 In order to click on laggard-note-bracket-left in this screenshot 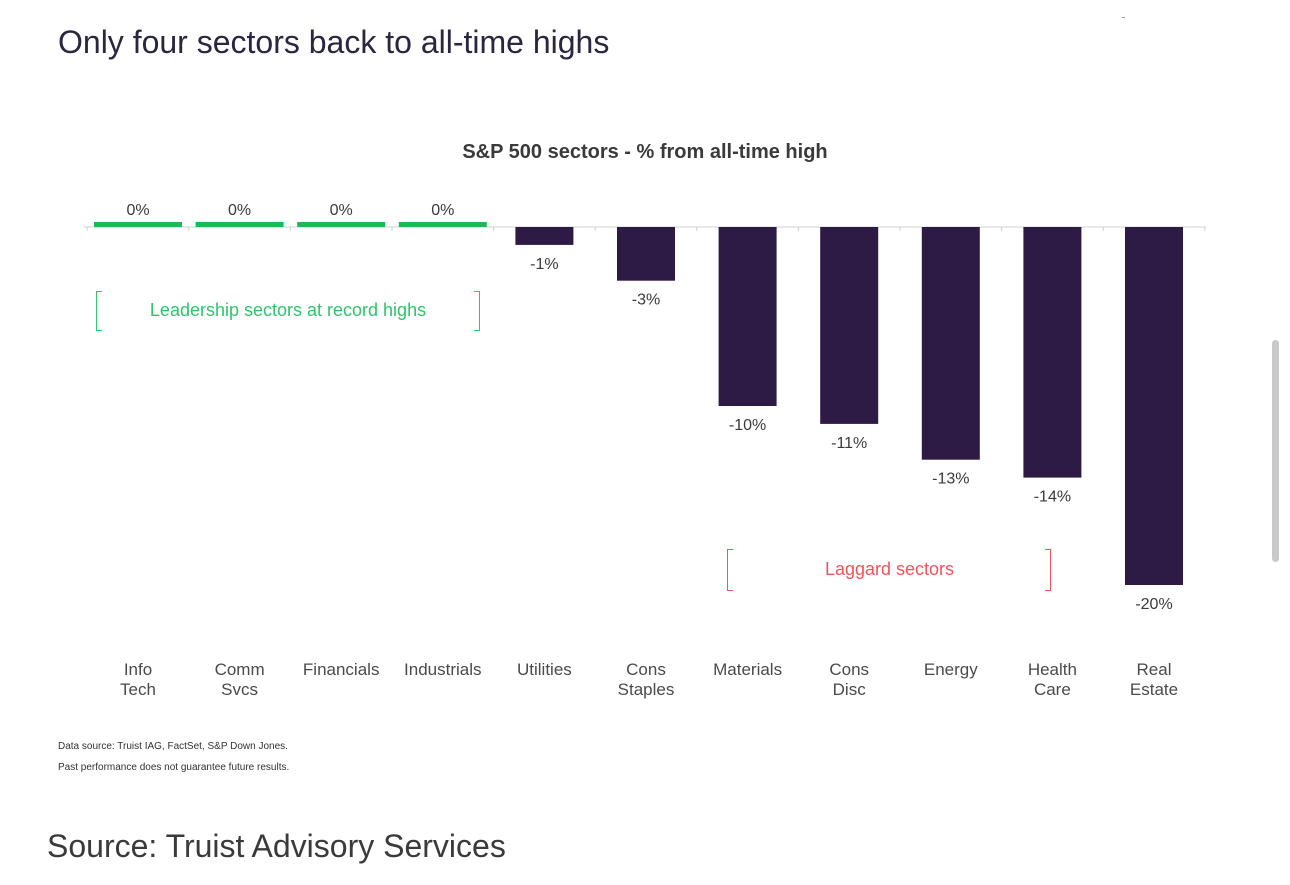, I will do `click(730, 570)`.